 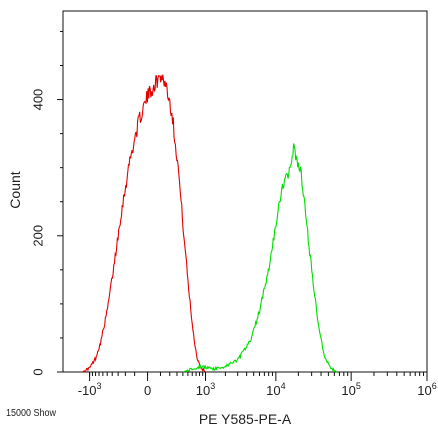 What do you see at coordinates (350, 389) in the screenshot?
I see `x-tick-label: 10⁵` at bounding box center [350, 389].